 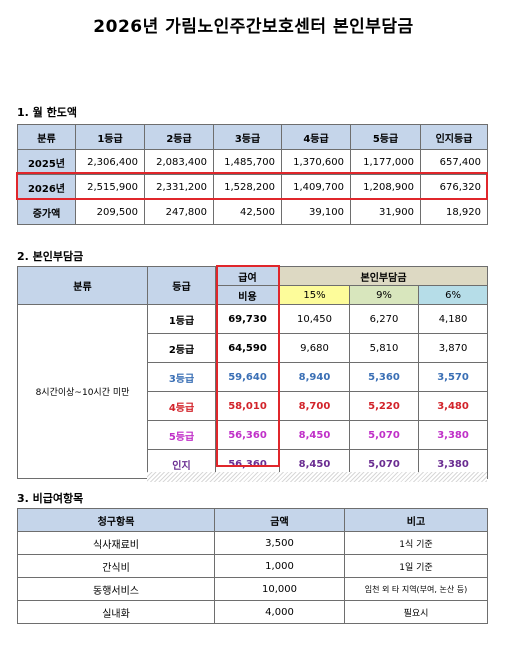 I want to click on table-cell: 1,528,200, so click(x=247, y=187).